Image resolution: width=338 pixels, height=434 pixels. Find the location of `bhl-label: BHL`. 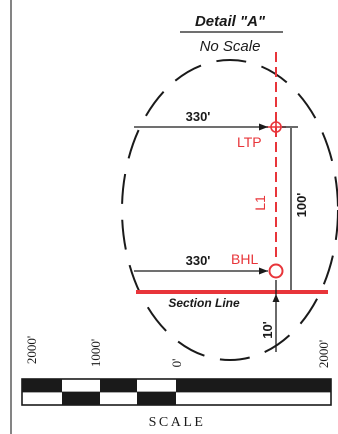

bhl-label: BHL is located at coordinates (244, 259).